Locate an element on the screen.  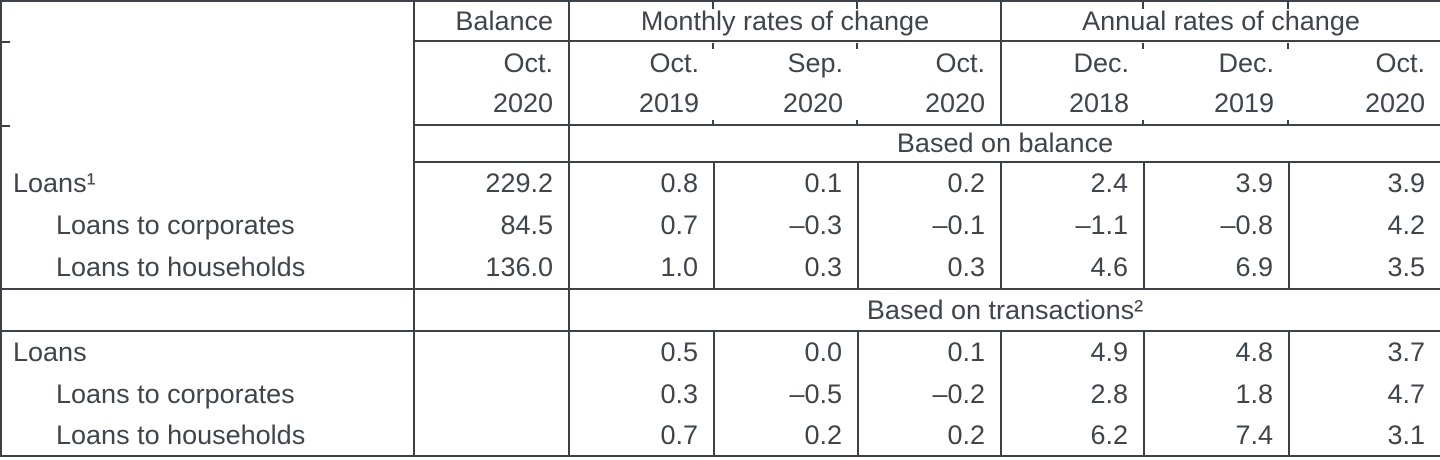
rate-value: 3.7 is located at coordinates (1364, 352).